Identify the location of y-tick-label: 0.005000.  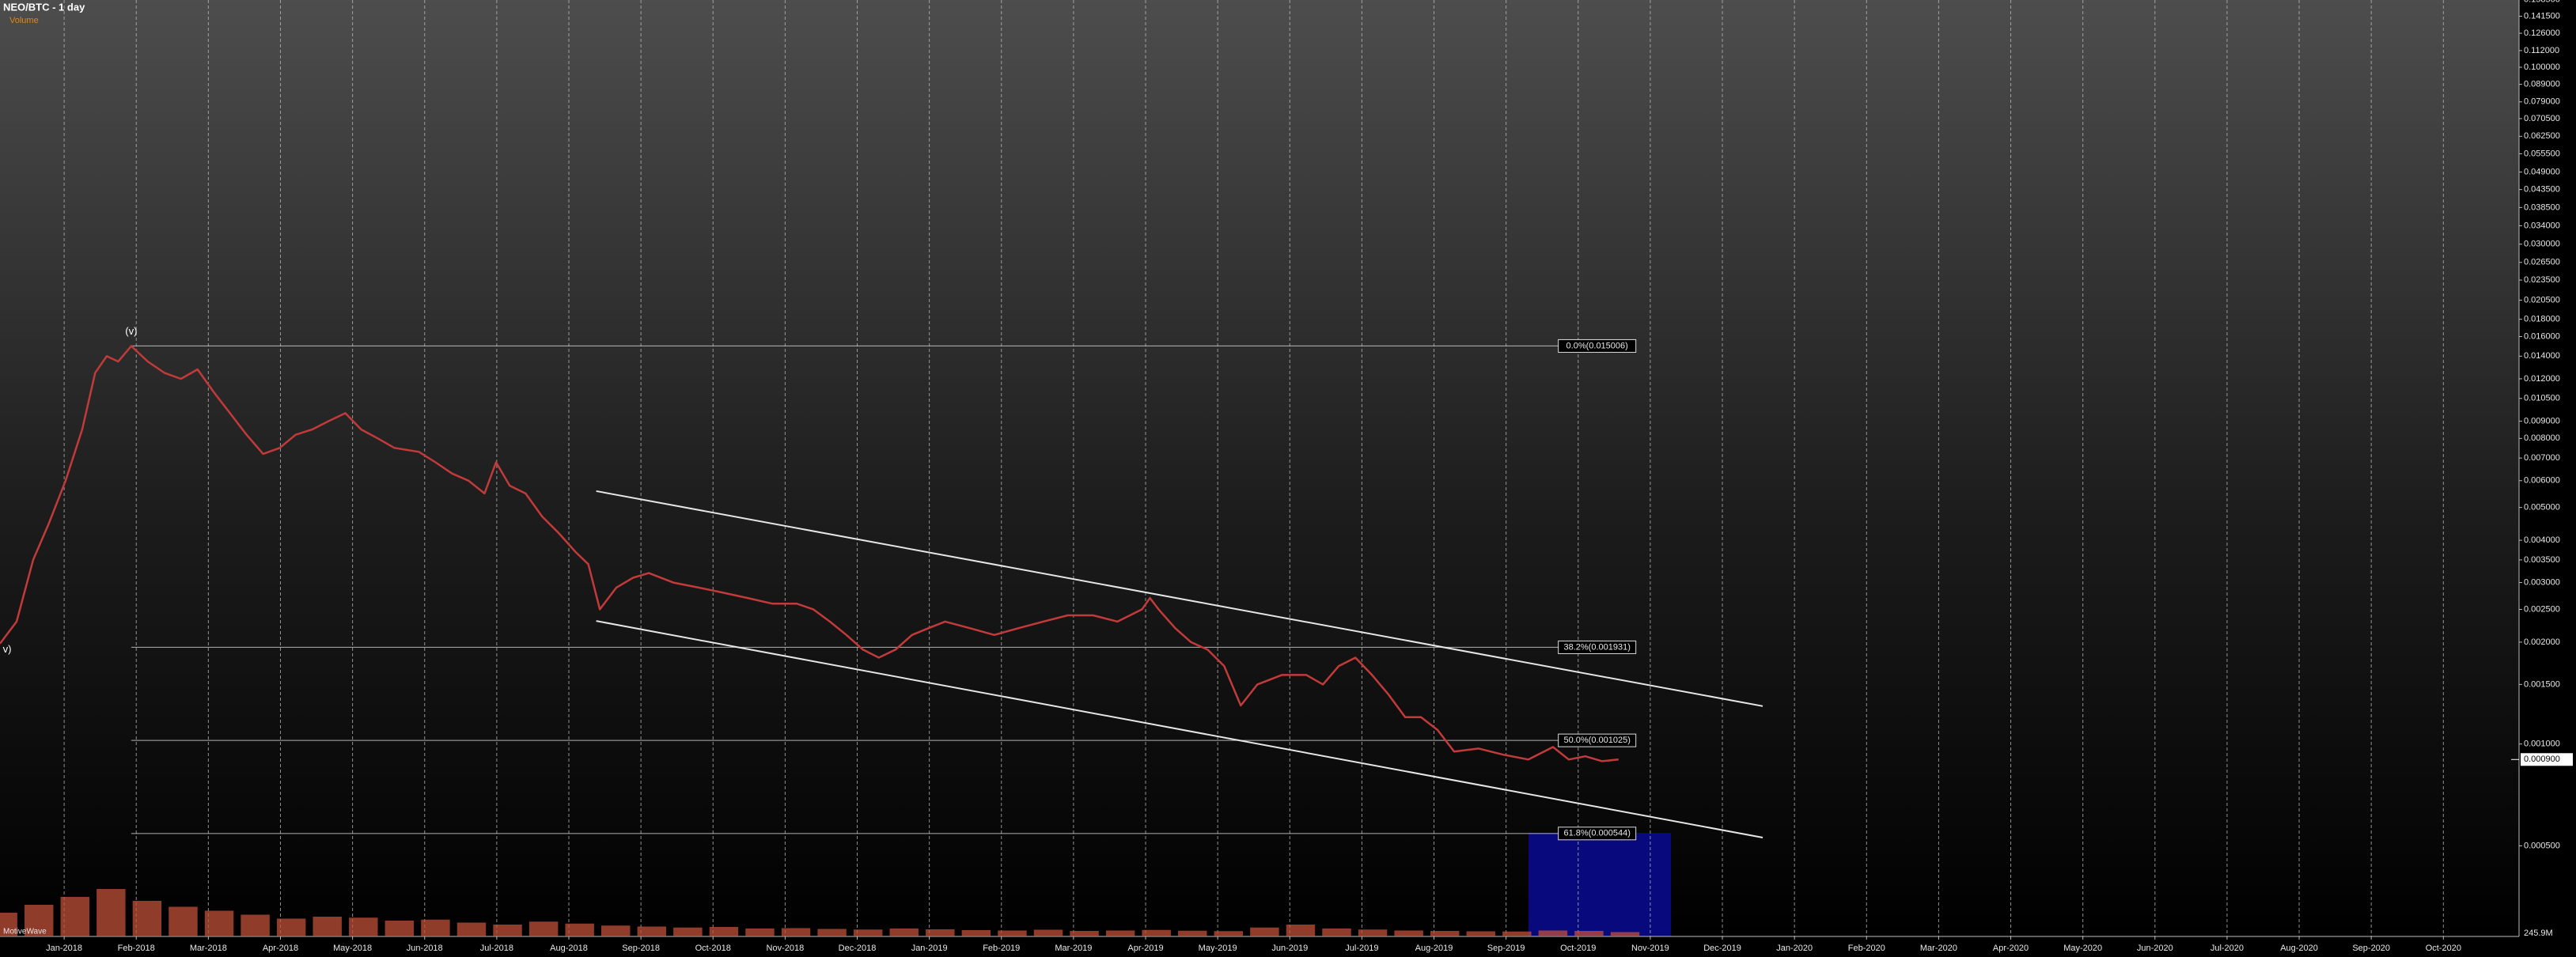
(2542, 508).